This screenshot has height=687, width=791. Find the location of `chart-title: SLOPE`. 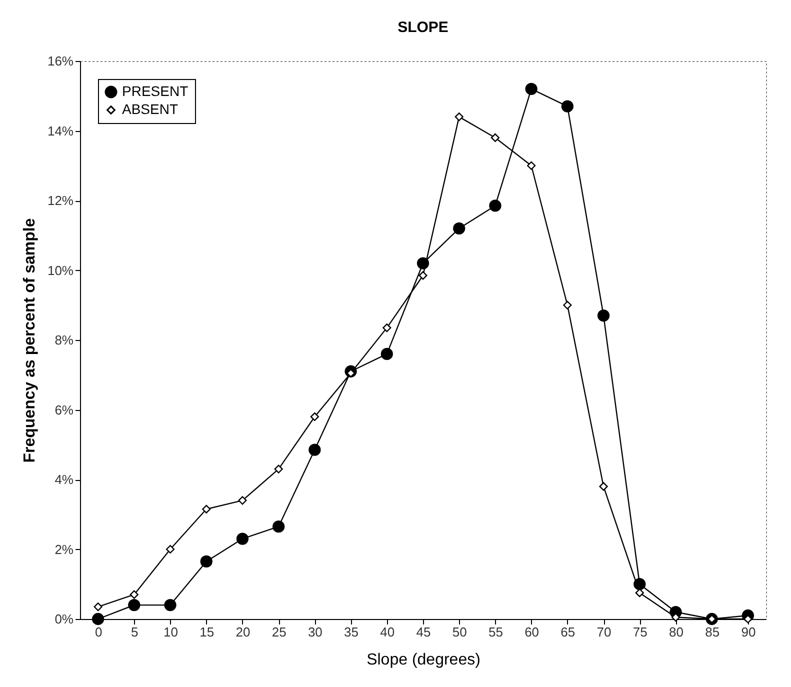

chart-title: SLOPE is located at coordinates (423, 27).